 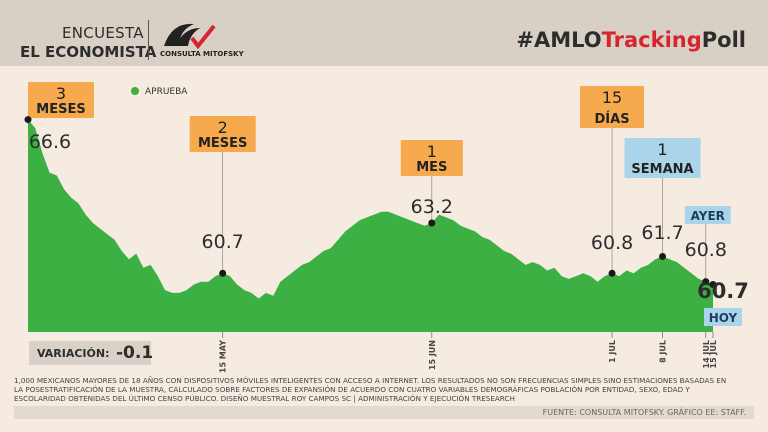 I want to click on hashtag-suffix: Poll, so click(x=723, y=40).